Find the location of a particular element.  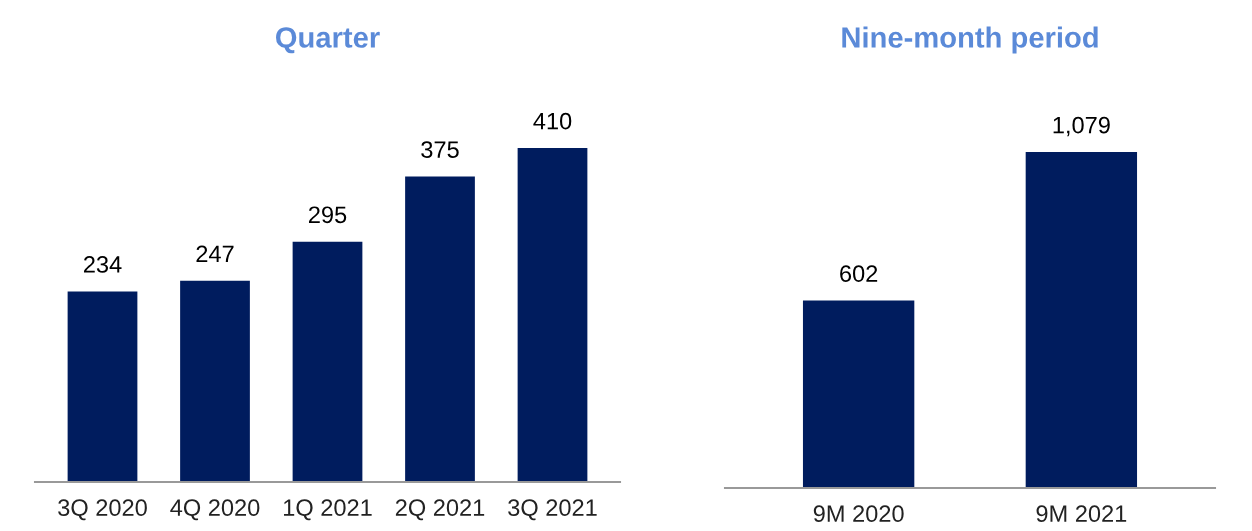

x-tick-label: 9M 2020 is located at coordinates (858, 514).